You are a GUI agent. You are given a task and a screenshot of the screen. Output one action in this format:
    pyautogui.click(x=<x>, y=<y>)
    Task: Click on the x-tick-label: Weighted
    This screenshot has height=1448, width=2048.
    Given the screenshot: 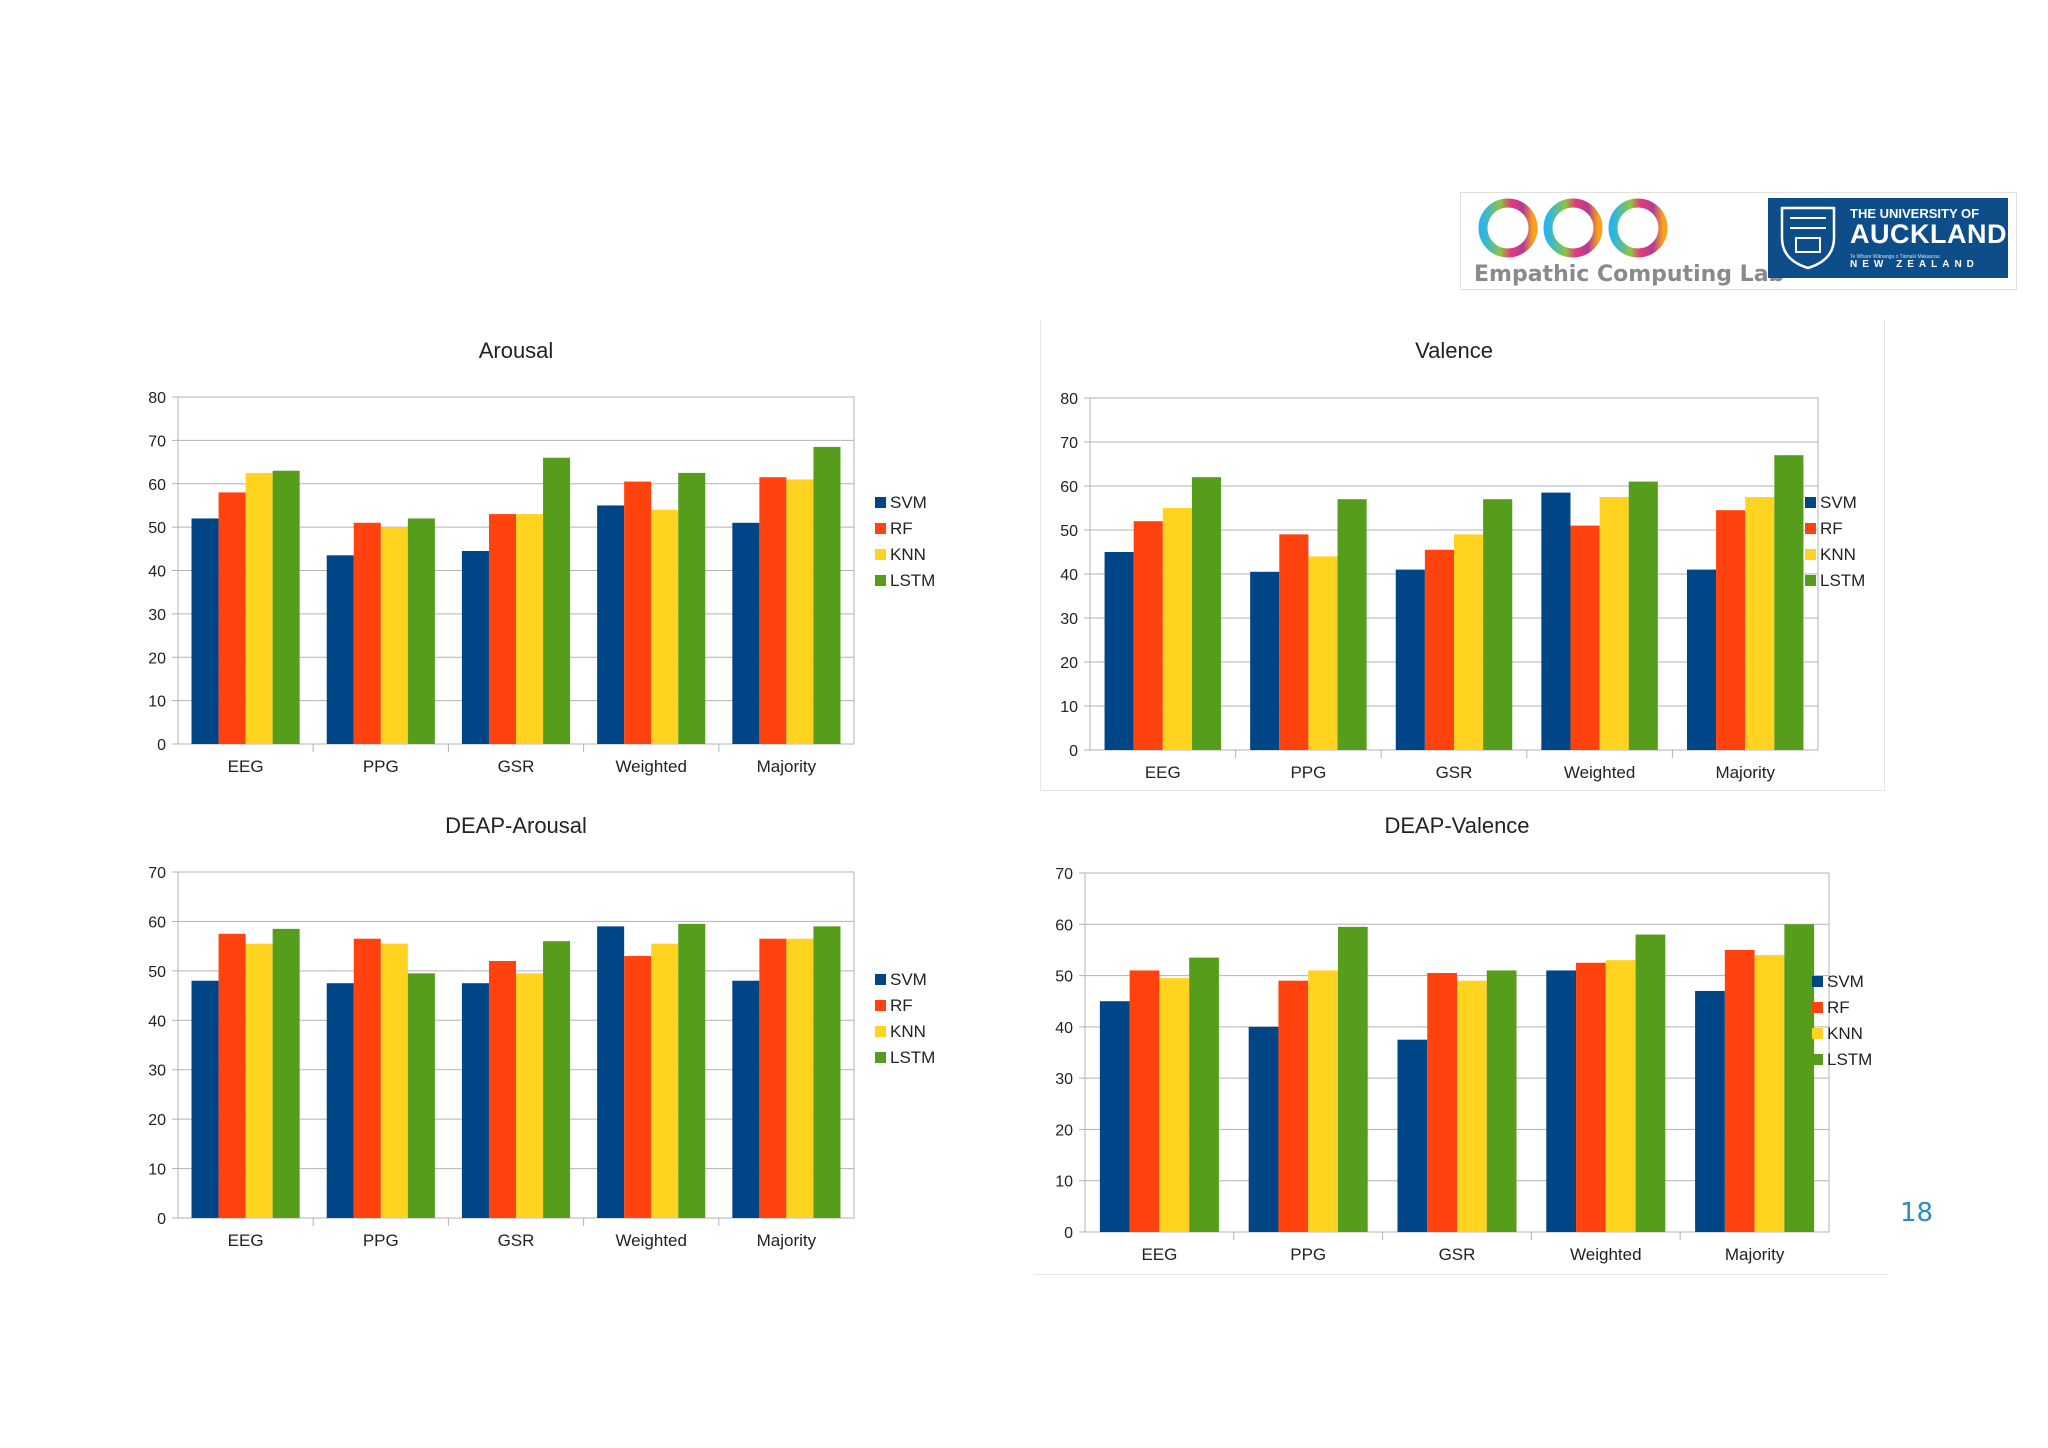 What is the action you would take?
    pyautogui.click(x=651, y=1240)
    